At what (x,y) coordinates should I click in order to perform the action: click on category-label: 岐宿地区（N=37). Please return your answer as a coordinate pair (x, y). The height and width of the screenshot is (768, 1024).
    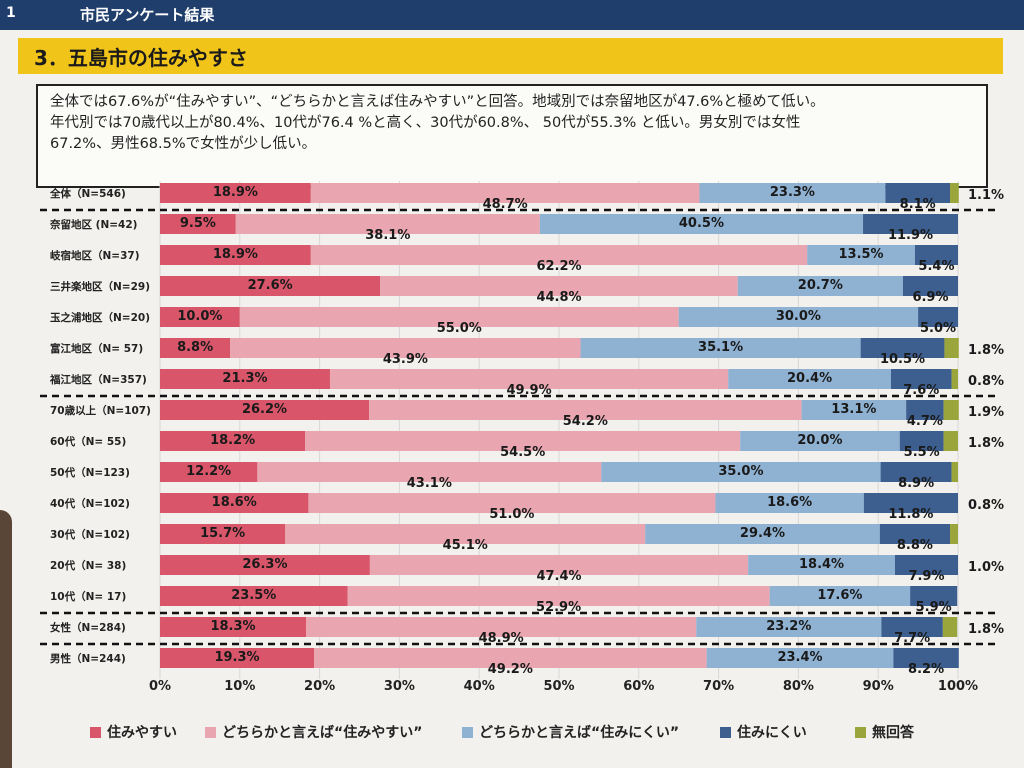
    Looking at the image, I should click on (95, 255).